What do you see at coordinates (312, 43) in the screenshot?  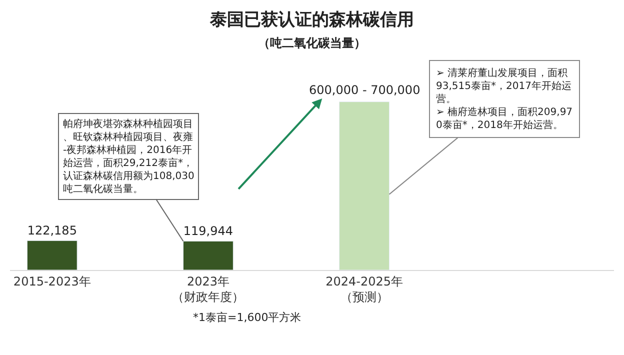 I see `chart-subtitle: （吨二氧化碳当量）` at bounding box center [312, 43].